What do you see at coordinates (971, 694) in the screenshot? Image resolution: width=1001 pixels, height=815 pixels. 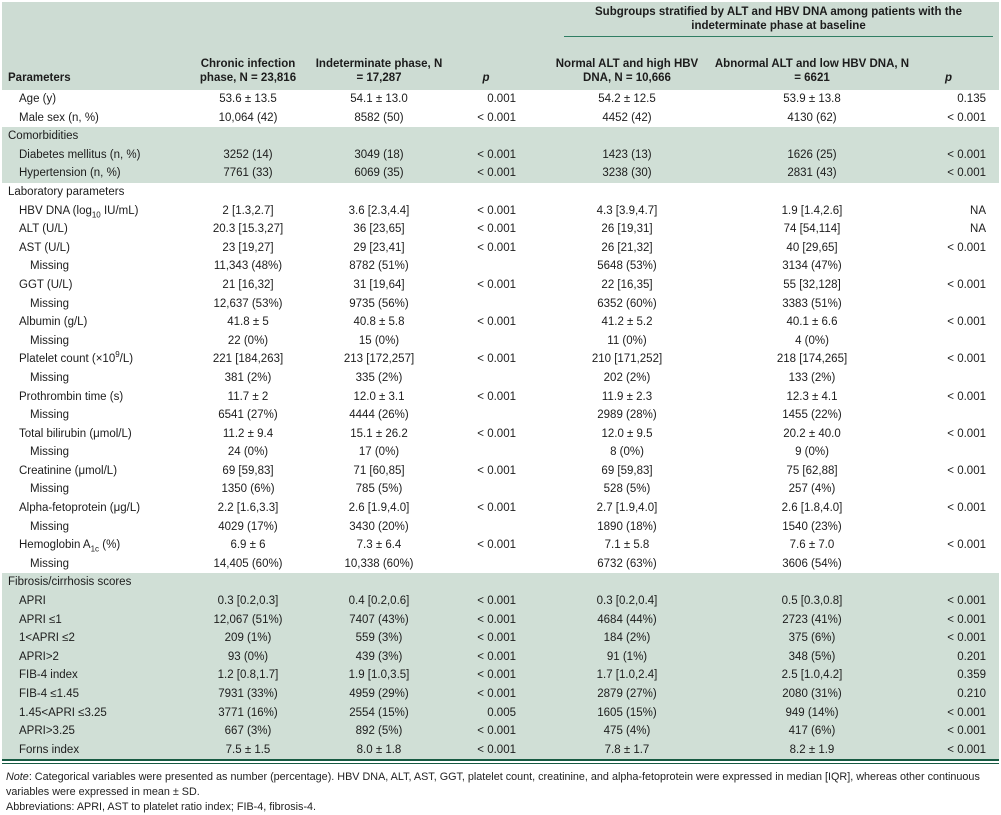 I see `p-value-cell: 0.210` at bounding box center [971, 694].